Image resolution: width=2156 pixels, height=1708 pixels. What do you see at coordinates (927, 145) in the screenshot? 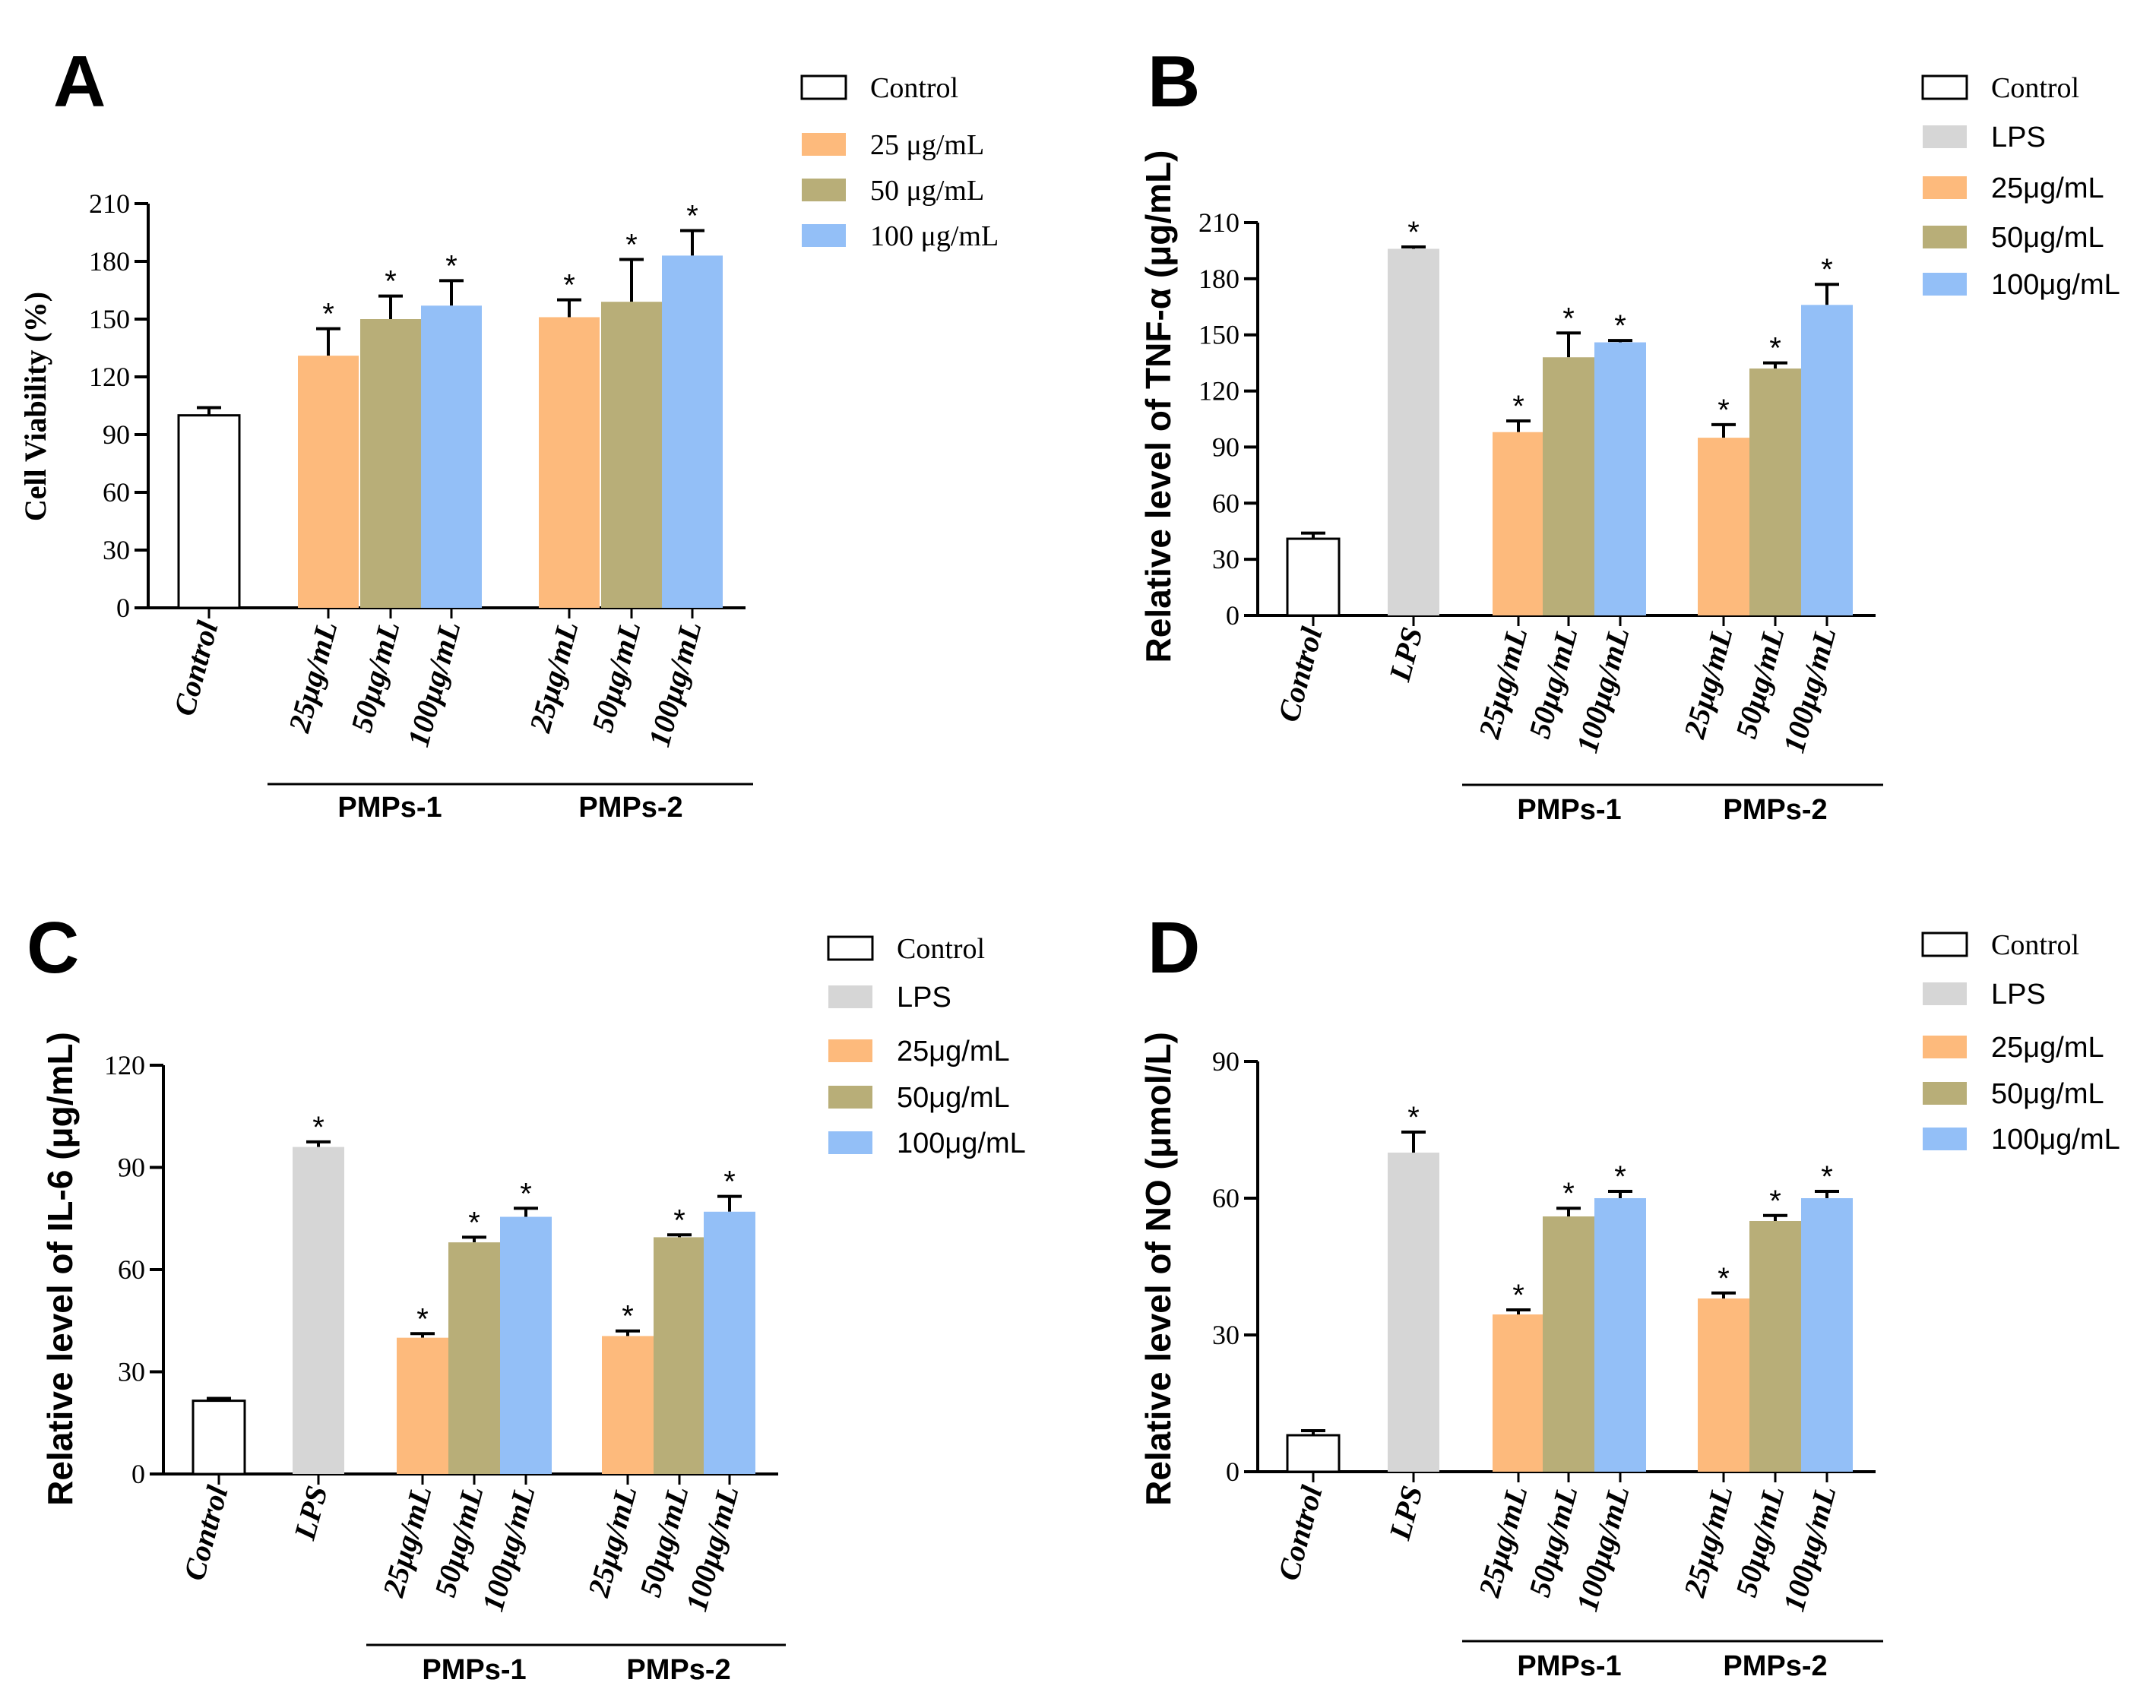
I see `legend-label: 25 μg/mL` at bounding box center [927, 145].